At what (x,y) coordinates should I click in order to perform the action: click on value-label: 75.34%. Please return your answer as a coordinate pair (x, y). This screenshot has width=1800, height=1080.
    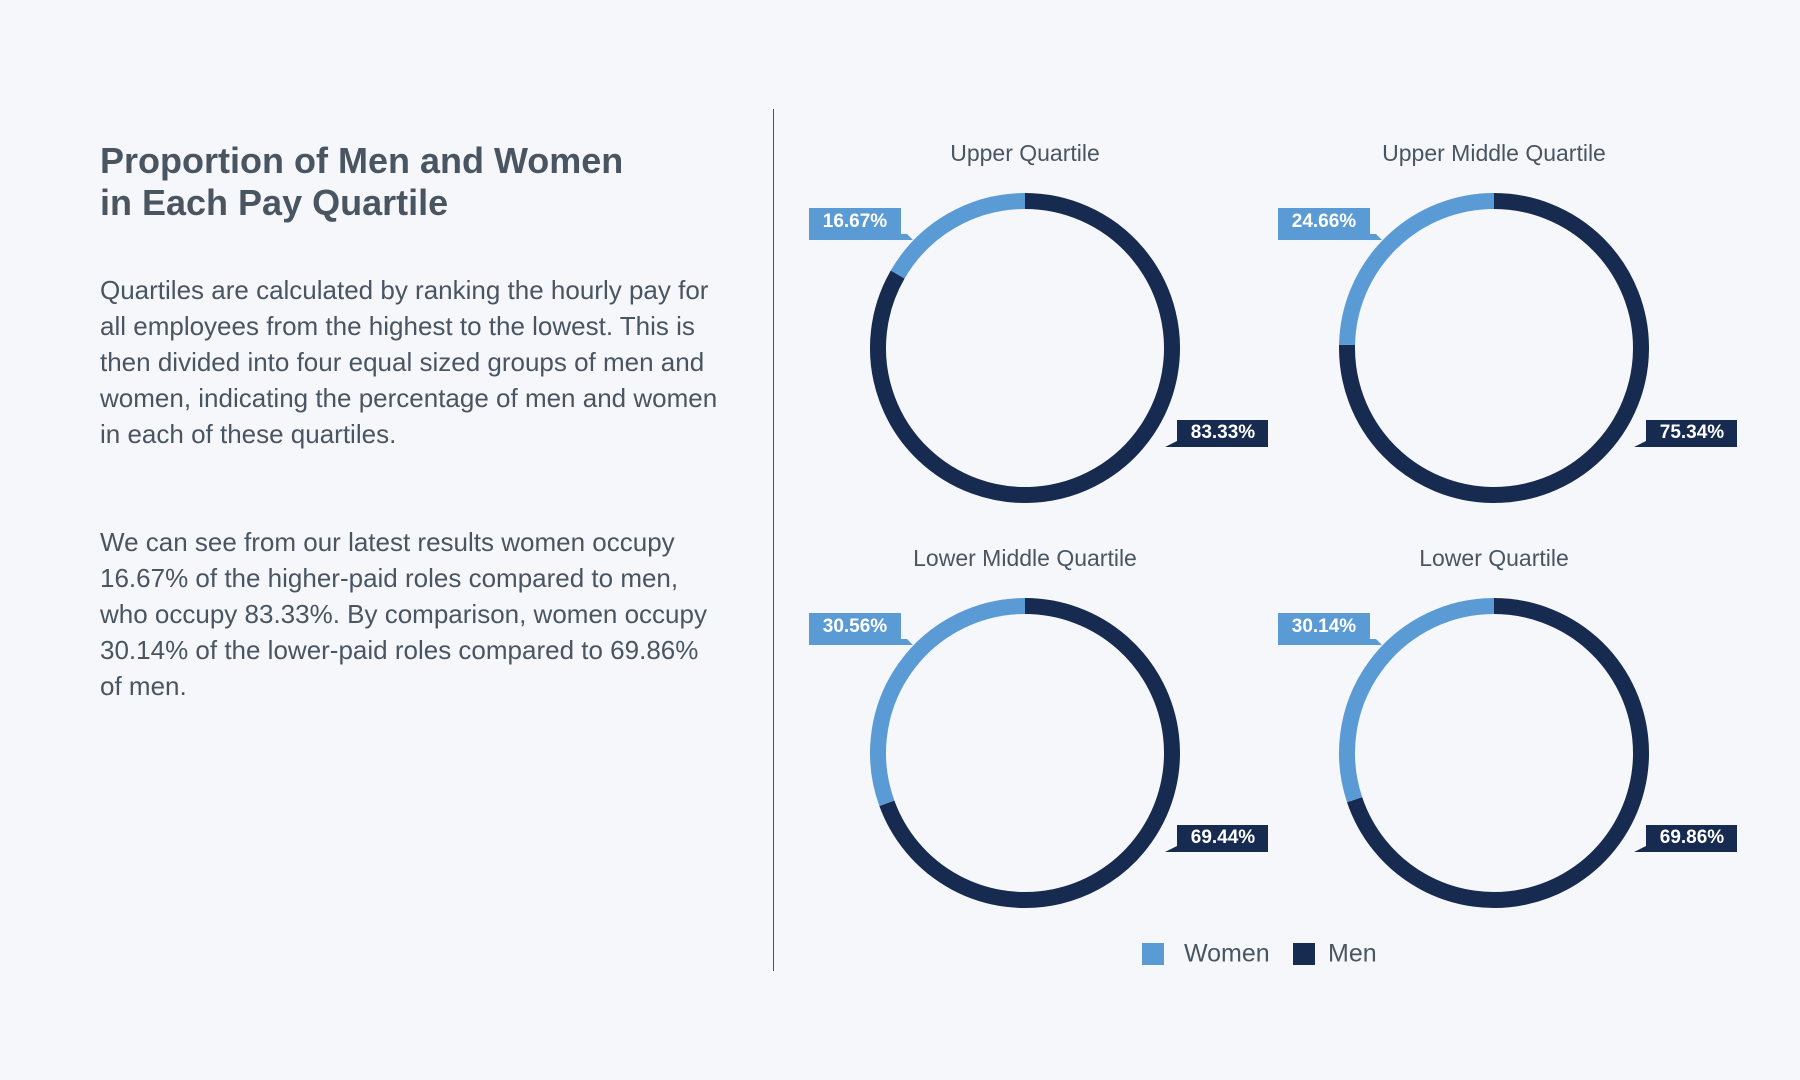
    Looking at the image, I should click on (1692, 432).